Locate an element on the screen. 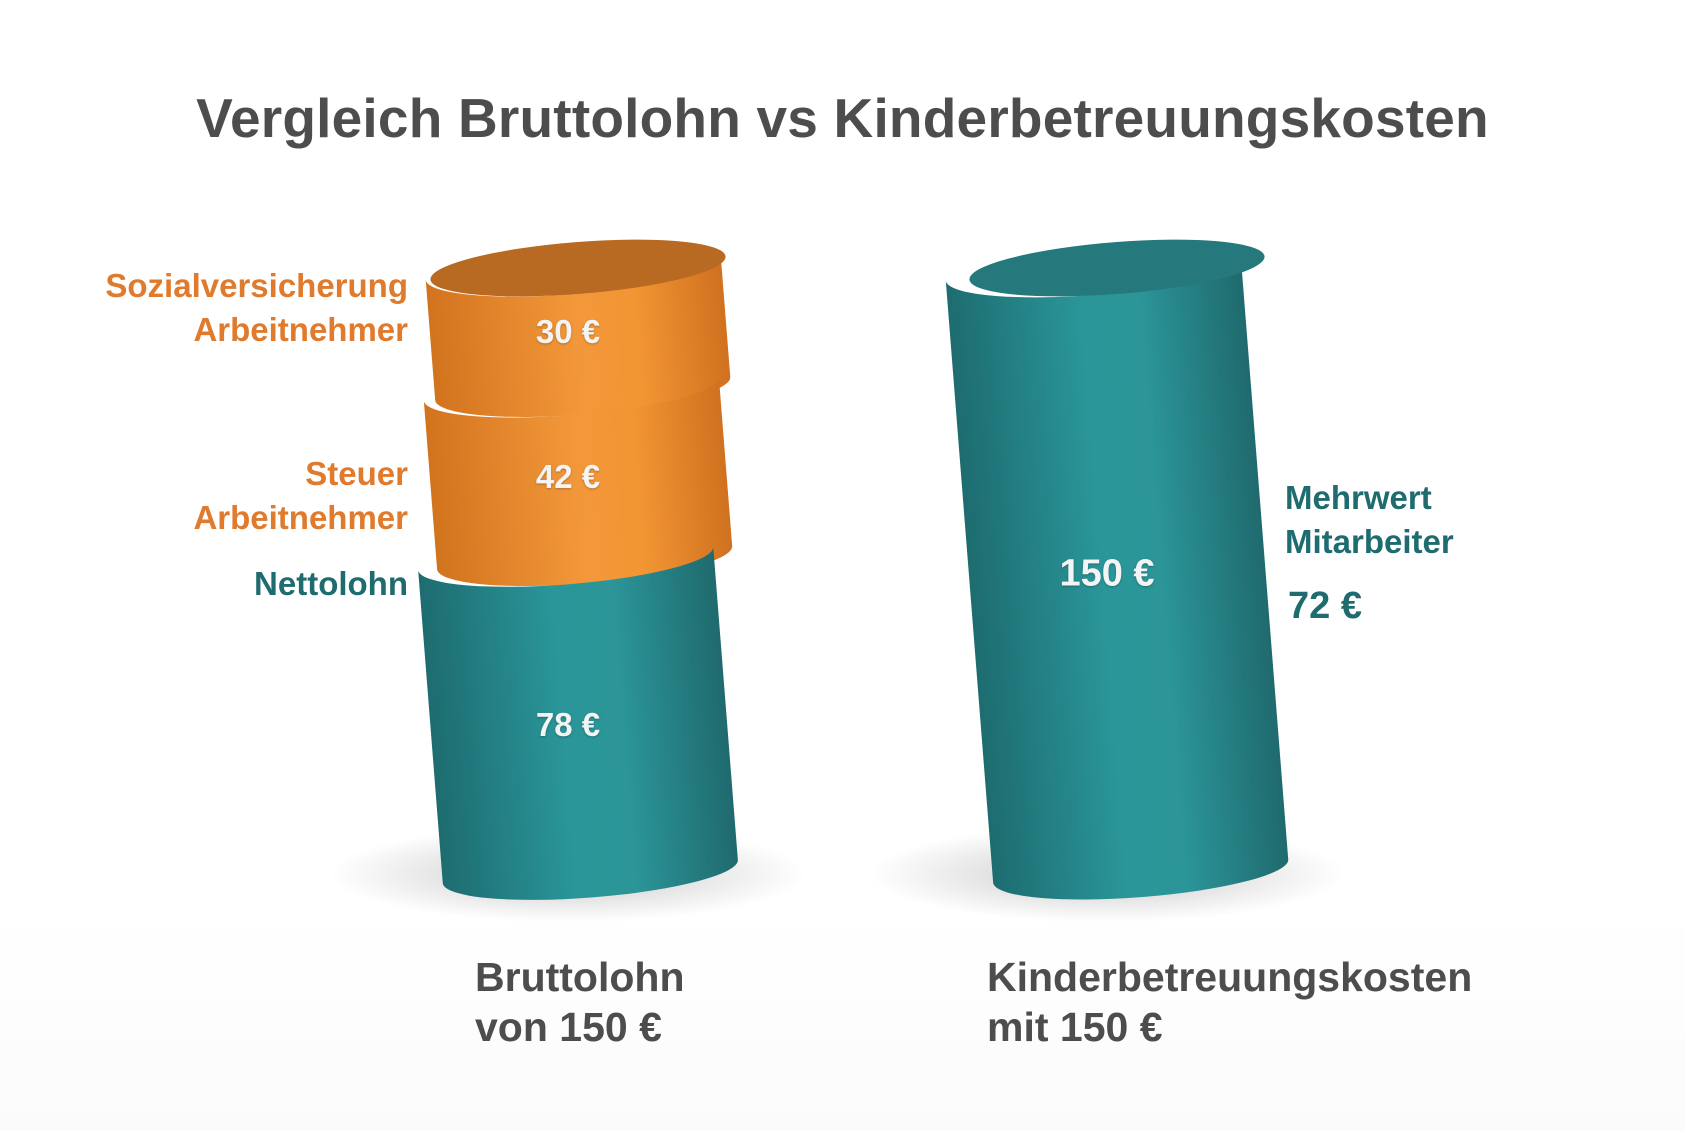 The image size is (1685, 1131). series-label-line: Sozialversicherung is located at coordinates (256, 285).